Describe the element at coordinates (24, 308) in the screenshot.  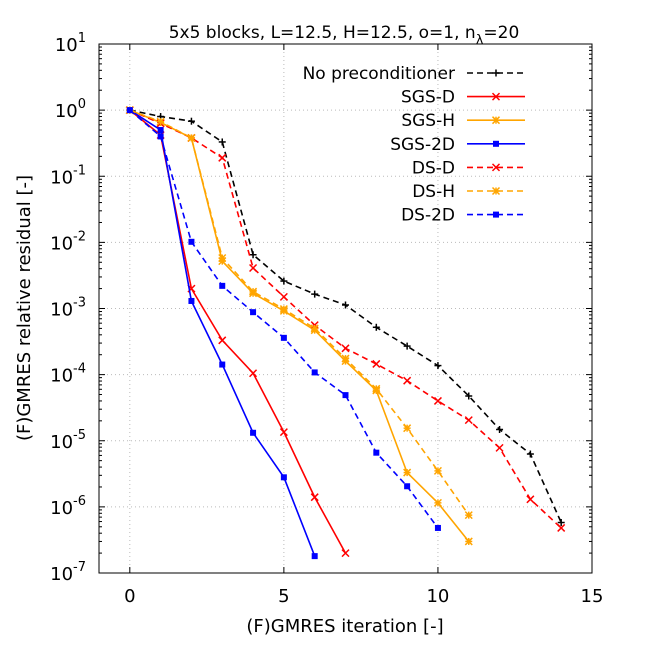
I see `y-axis-label: (F)GMRES relative residual [-]` at that location.